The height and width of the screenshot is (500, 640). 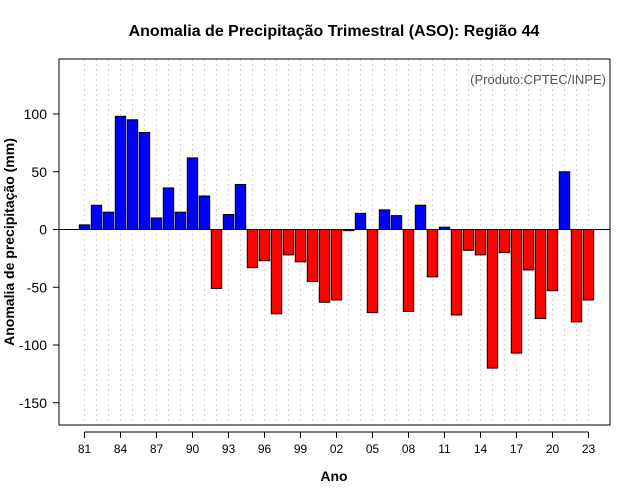 I want to click on x-tick-label: 14, so click(x=481, y=449).